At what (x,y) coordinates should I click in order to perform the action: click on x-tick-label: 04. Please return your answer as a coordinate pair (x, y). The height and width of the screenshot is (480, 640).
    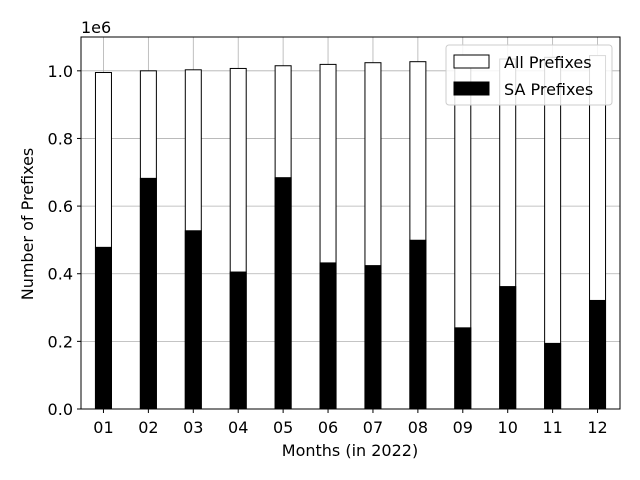
    Looking at the image, I should click on (238, 427).